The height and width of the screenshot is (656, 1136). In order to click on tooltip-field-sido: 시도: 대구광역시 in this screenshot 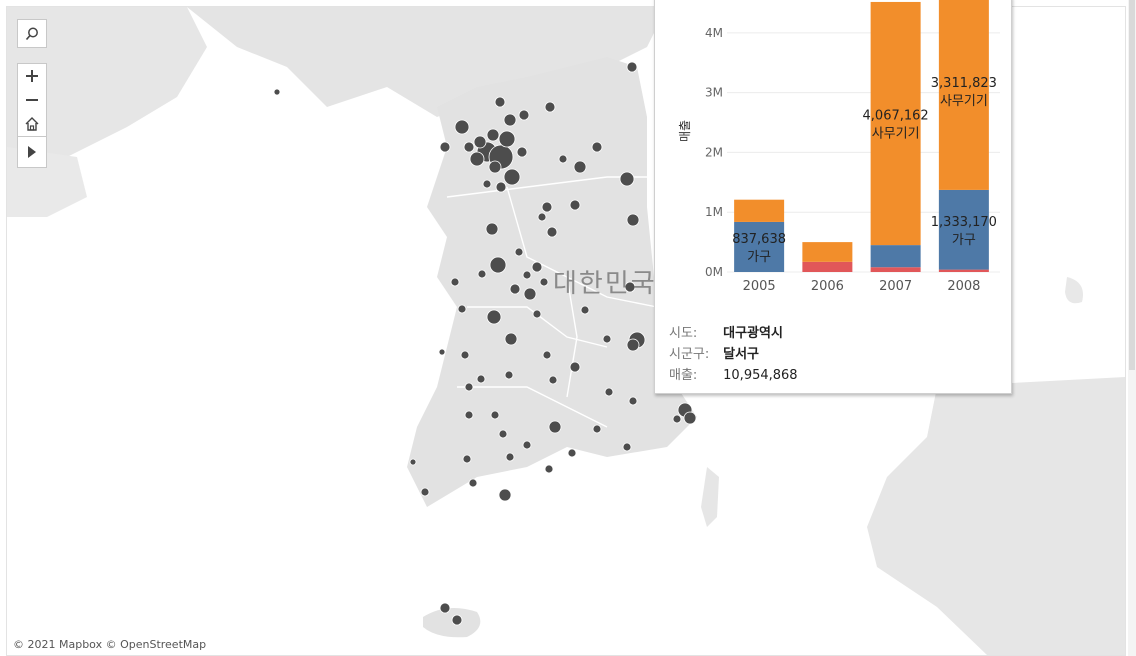, I will do `click(726, 331)`.